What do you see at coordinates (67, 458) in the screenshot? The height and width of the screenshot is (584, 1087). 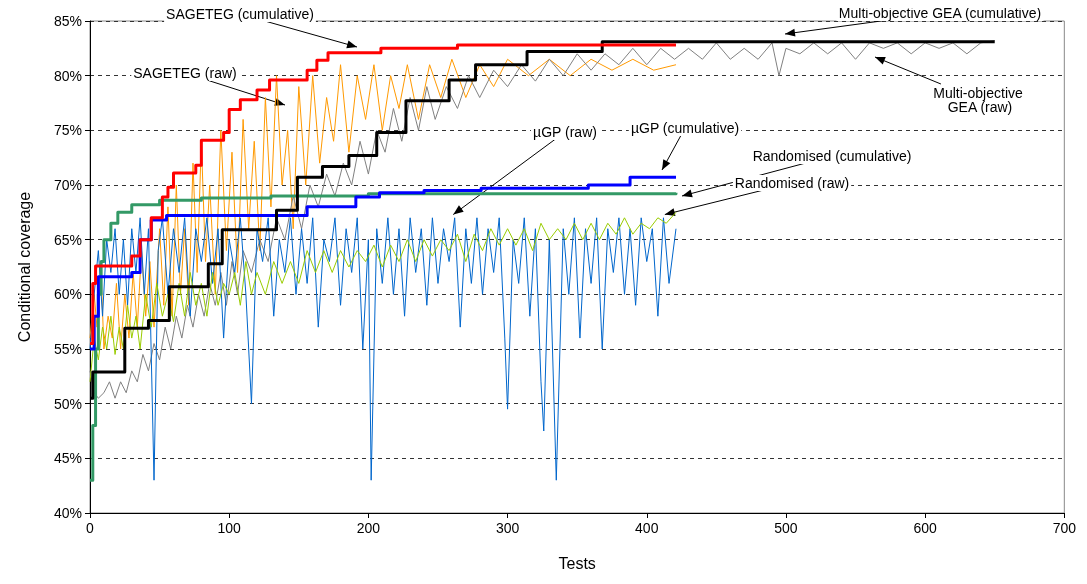 I see `y-tick-label: 45%` at bounding box center [67, 458].